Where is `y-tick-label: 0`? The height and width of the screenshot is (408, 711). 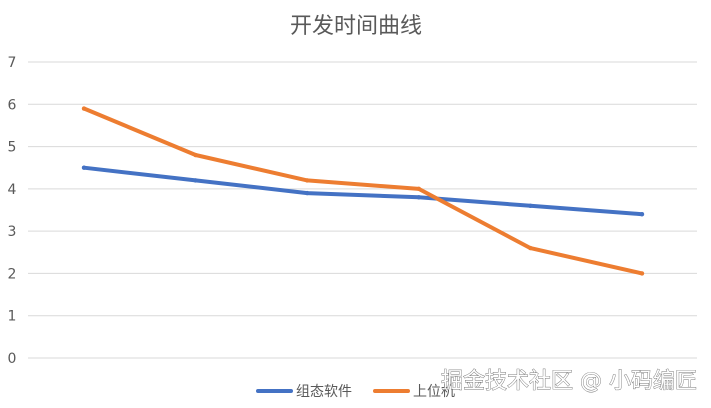
y-tick-label: 0 is located at coordinates (12, 359).